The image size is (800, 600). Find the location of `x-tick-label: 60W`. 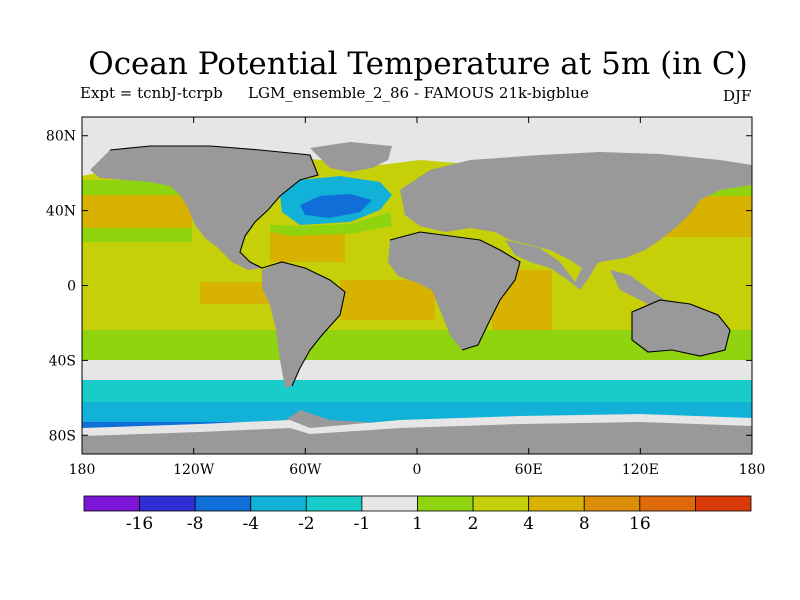

x-tick-label: 60W is located at coordinates (305, 470).